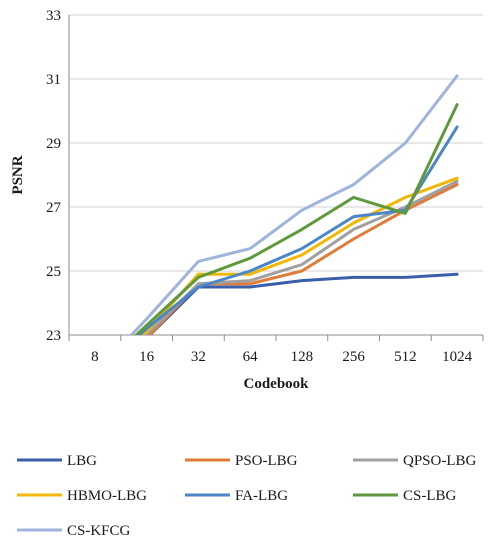 The image size is (501, 550). I want to click on y-axis-title: PSNR, so click(18, 174).